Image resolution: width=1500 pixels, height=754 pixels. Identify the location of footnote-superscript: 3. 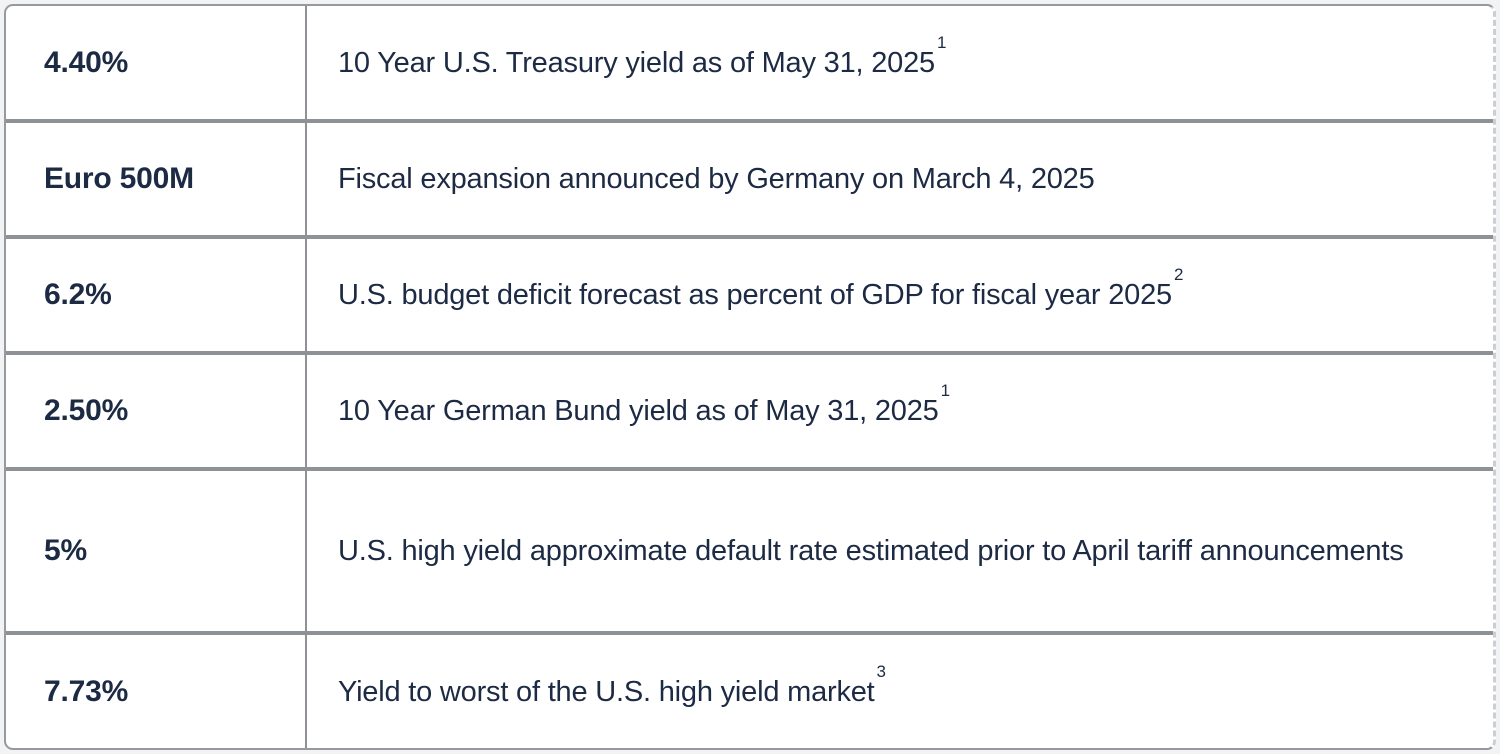
(881, 671).